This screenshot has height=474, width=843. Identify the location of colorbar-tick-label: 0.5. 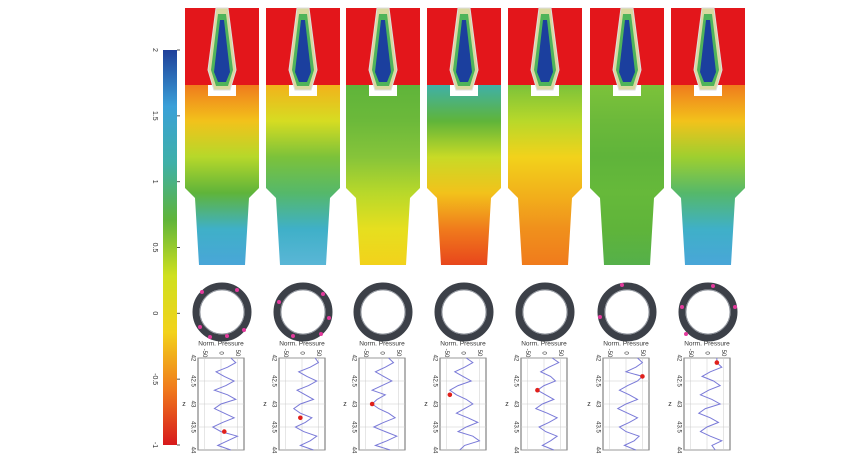
(154, 248).